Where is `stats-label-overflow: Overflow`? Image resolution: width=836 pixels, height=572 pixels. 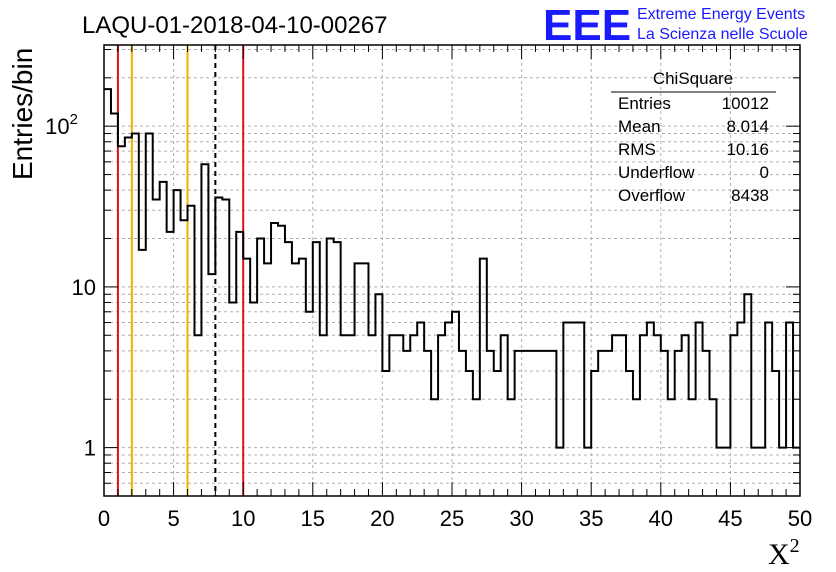
stats-label-overflow: Overflow is located at coordinates (652, 195).